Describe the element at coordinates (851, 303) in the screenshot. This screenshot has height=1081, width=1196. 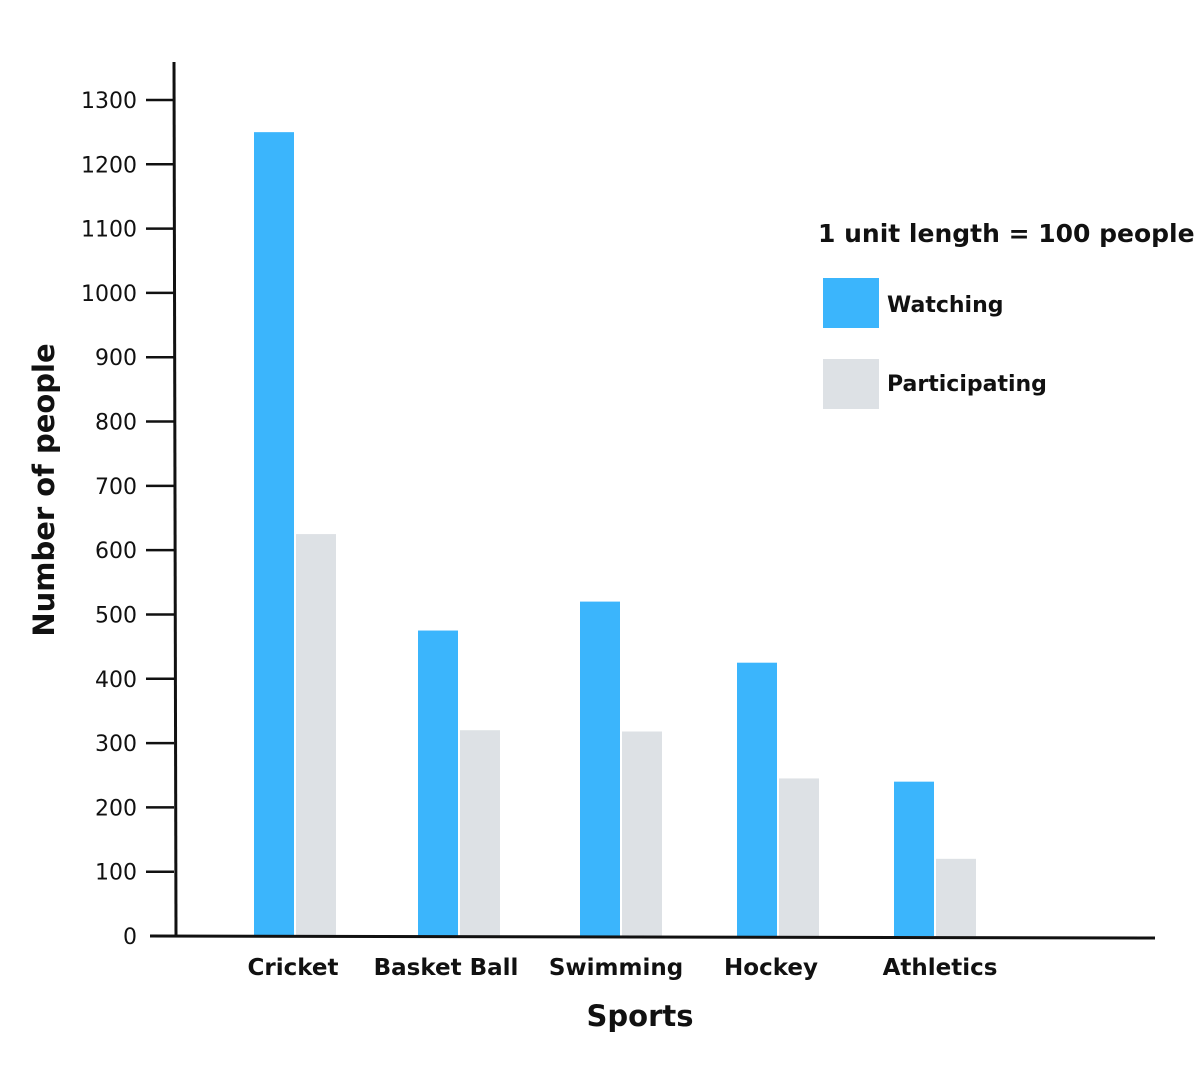
I see `legend-swatch-watching` at that location.